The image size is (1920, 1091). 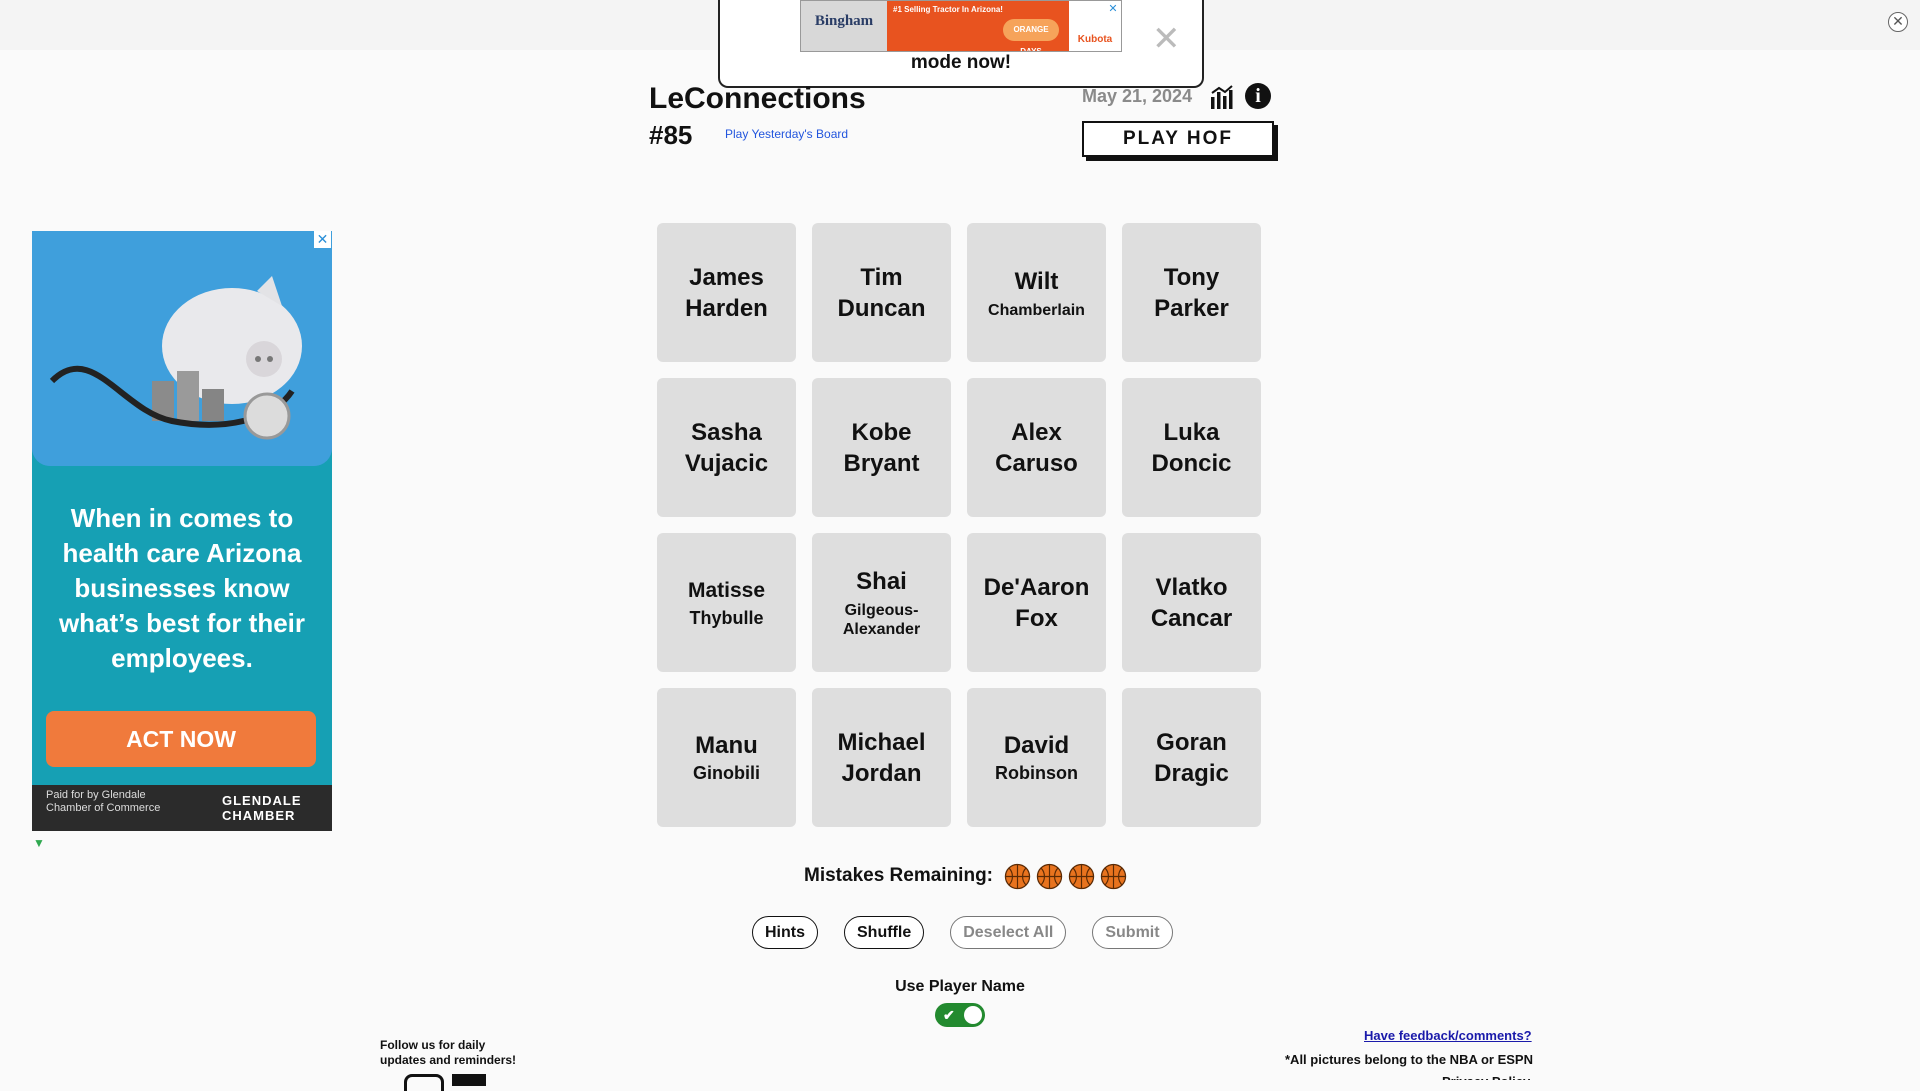 I want to click on tile-last-name: Gilgeous-Alexander, so click(x=881, y=620).